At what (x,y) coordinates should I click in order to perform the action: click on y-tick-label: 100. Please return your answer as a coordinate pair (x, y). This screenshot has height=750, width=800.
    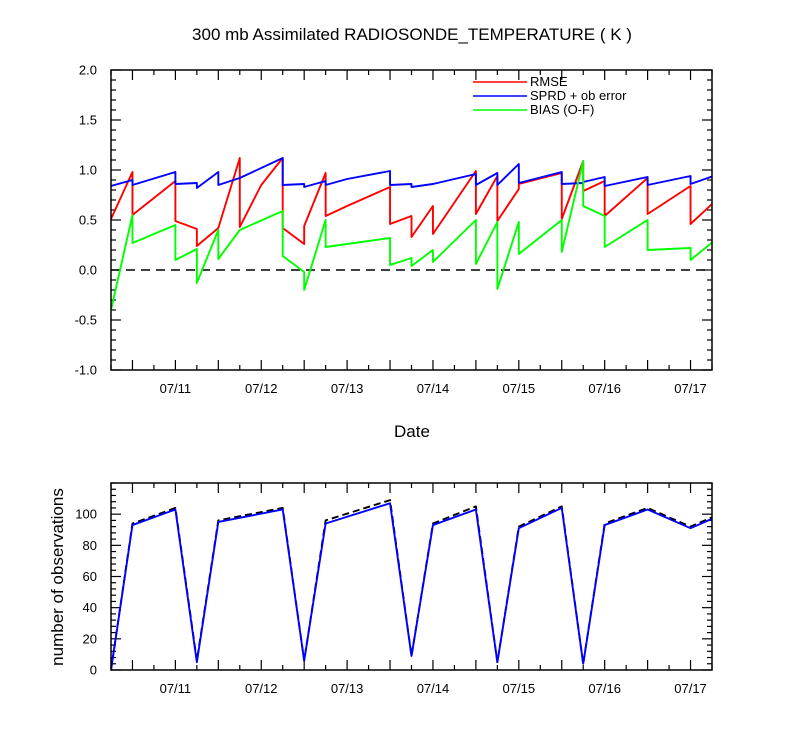
    Looking at the image, I should click on (86, 514).